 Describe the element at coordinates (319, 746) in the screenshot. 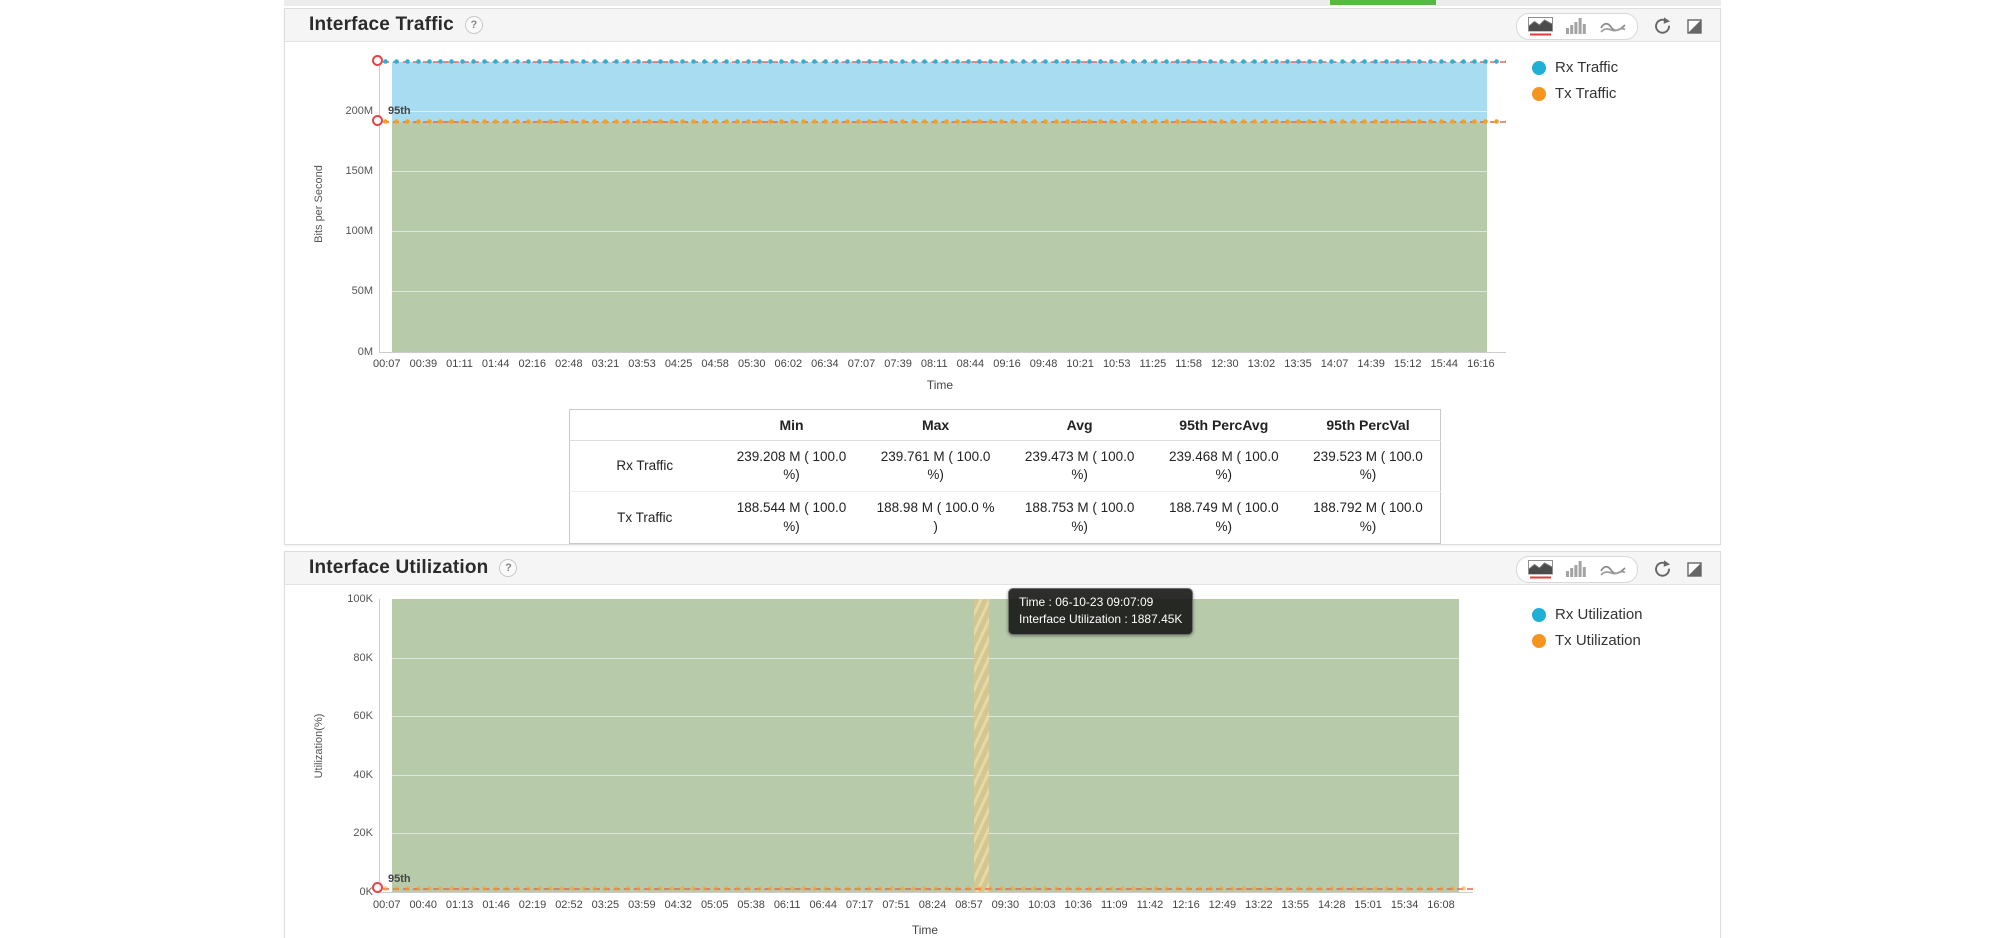

I see `y-axis-title: Utilization(%)` at that location.